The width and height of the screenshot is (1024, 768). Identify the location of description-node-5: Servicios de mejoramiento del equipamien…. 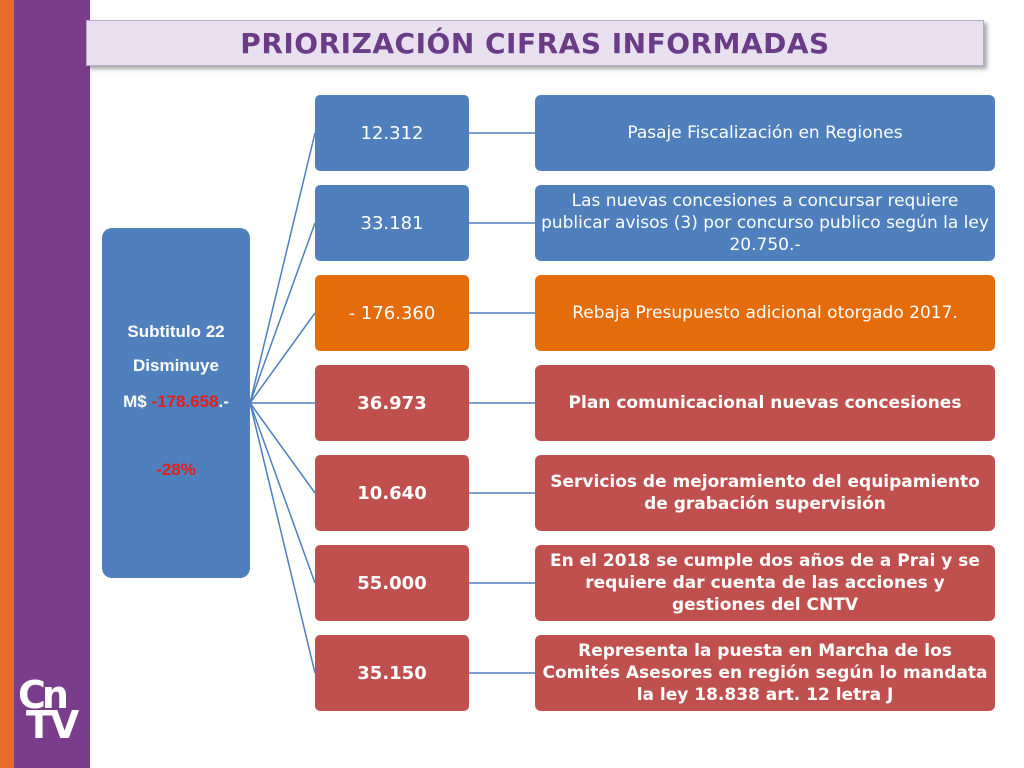
(765, 493).